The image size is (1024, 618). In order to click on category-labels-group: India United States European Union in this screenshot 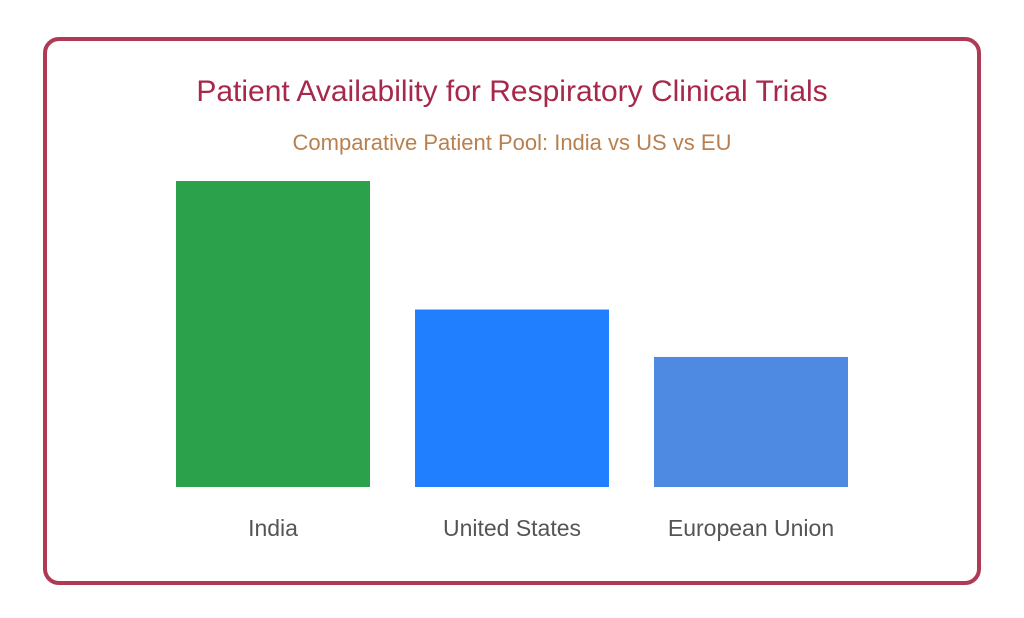, I will do `click(541, 528)`.